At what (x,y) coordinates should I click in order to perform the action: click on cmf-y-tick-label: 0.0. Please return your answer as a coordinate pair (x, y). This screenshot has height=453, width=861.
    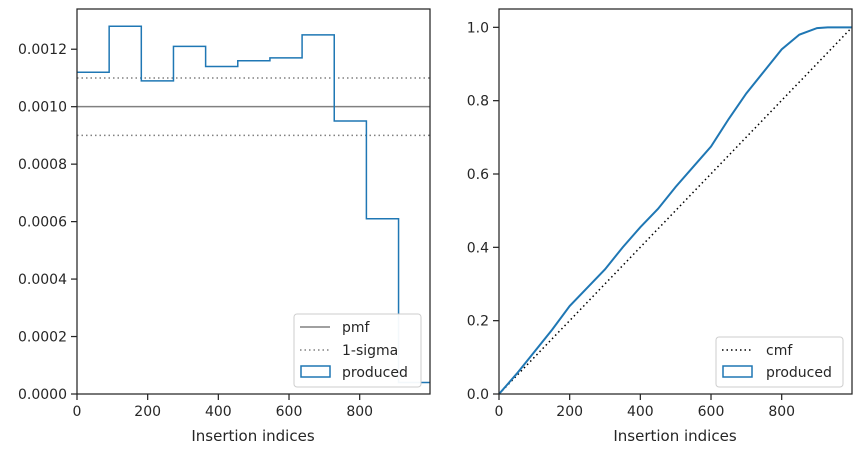
    Looking at the image, I should click on (478, 395).